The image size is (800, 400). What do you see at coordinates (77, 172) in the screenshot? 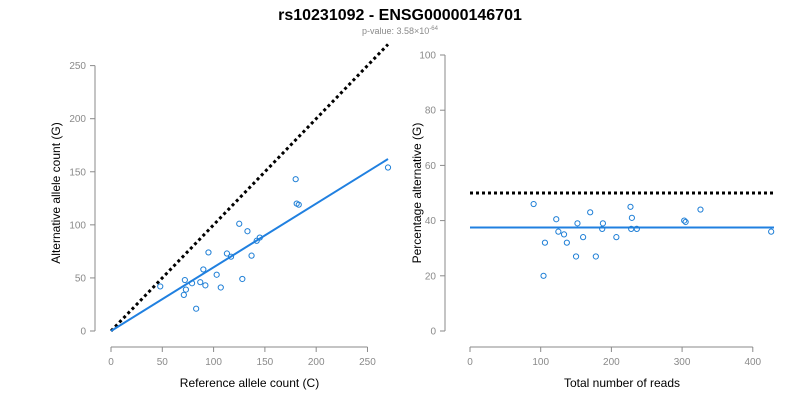
I see `y-tick-label: 150` at bounding box center [77, 172].